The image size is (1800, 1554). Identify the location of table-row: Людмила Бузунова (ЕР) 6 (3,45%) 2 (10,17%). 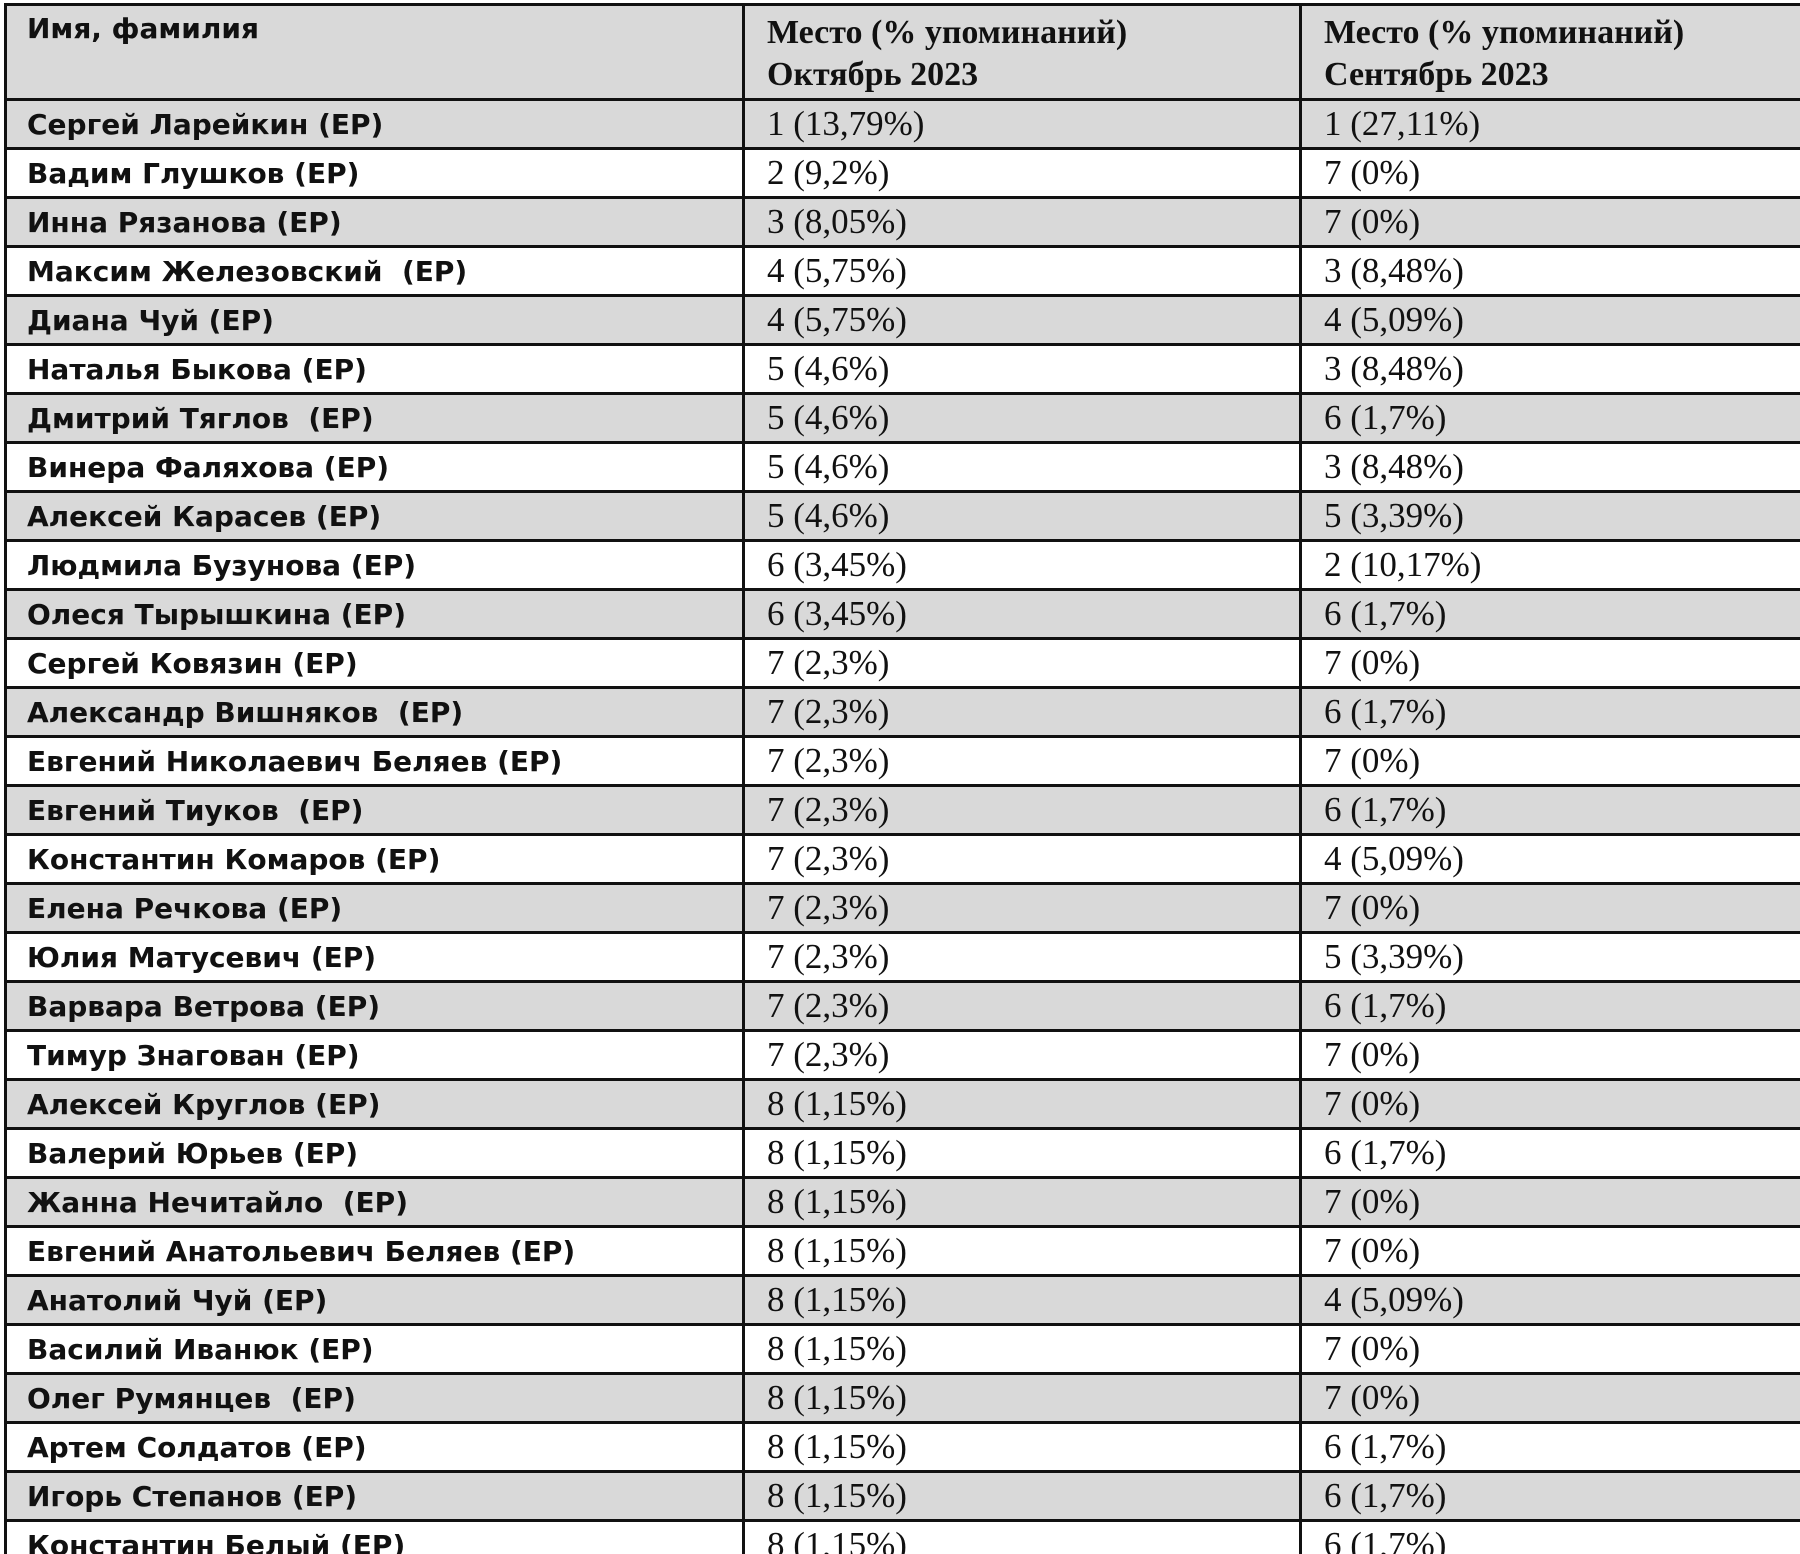
(902, 565).